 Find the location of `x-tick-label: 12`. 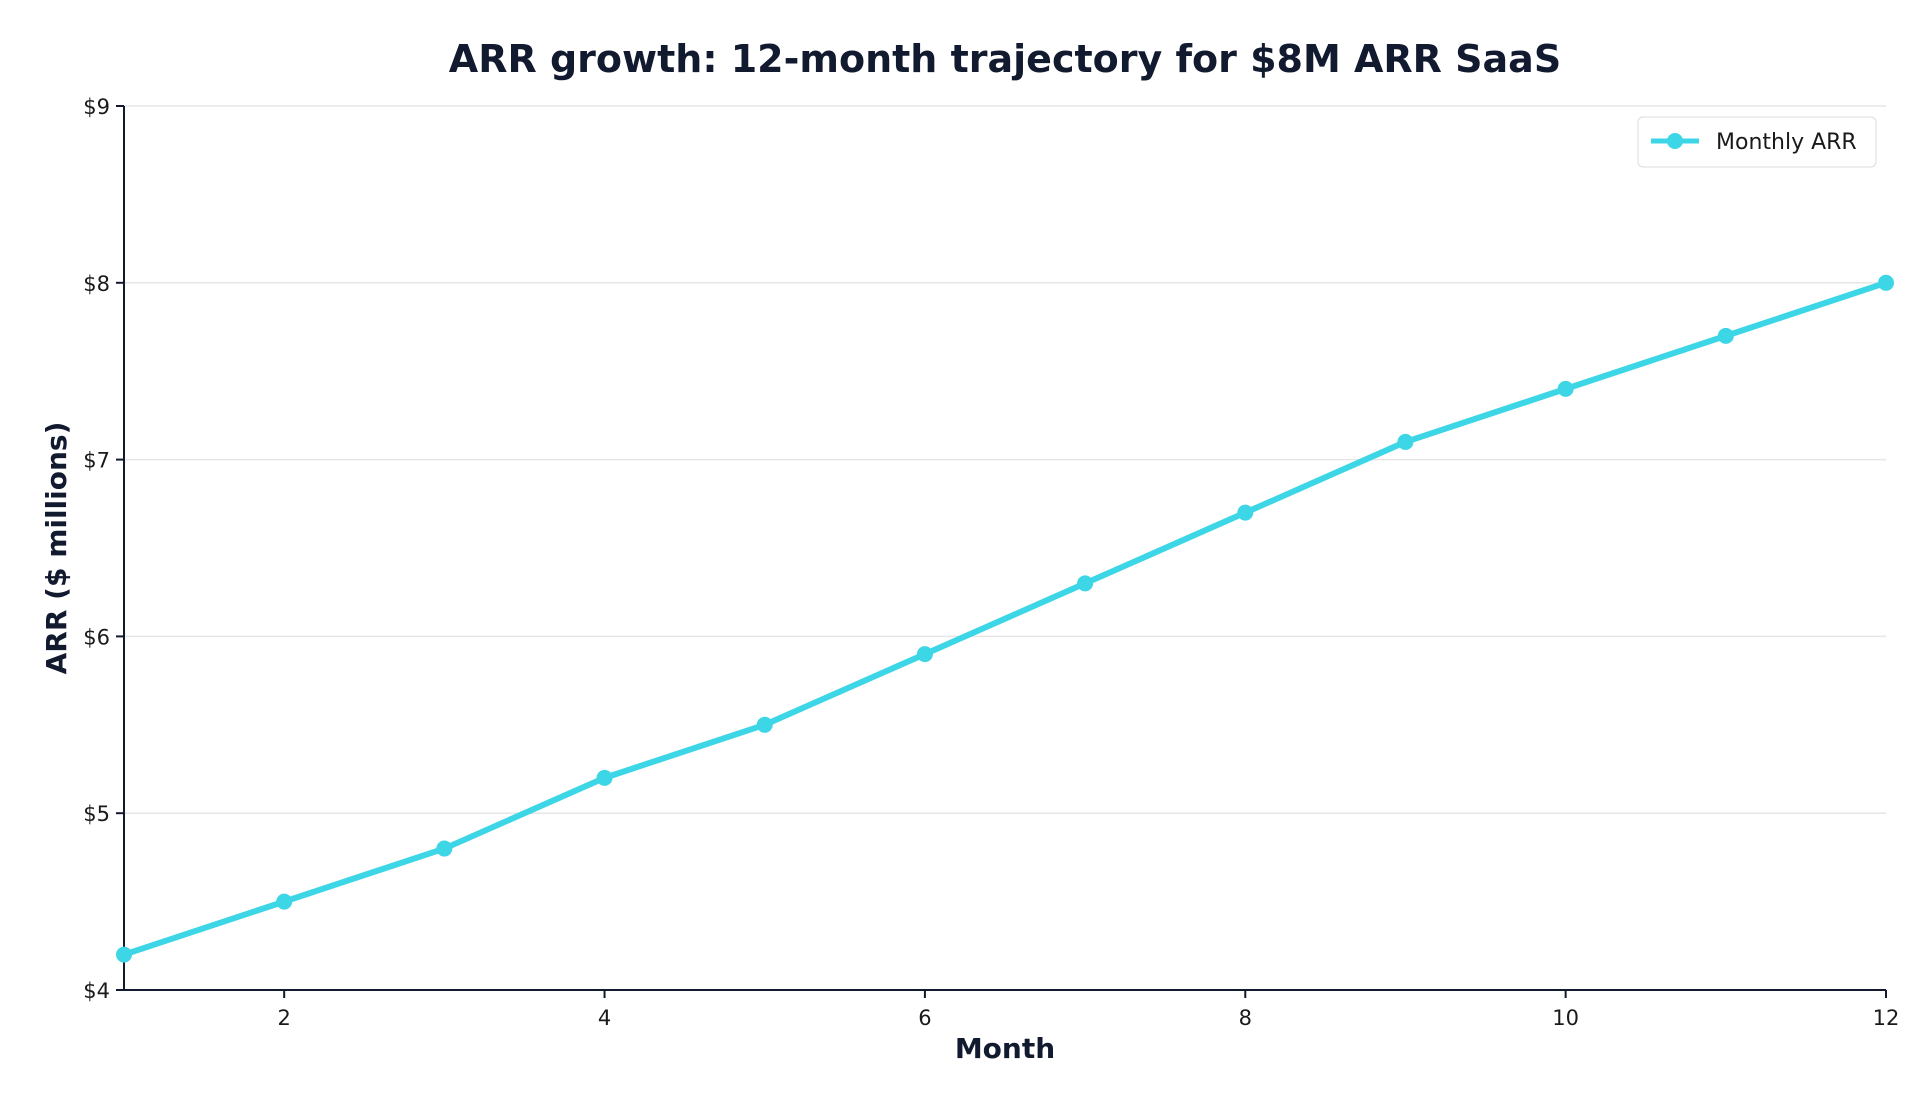

x-tick-label: 12 is located at coordinates (1886, 1018).